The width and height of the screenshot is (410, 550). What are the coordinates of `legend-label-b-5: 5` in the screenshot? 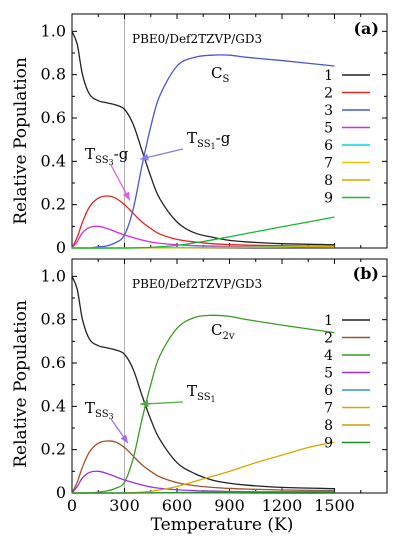 It's located at (328, 374).